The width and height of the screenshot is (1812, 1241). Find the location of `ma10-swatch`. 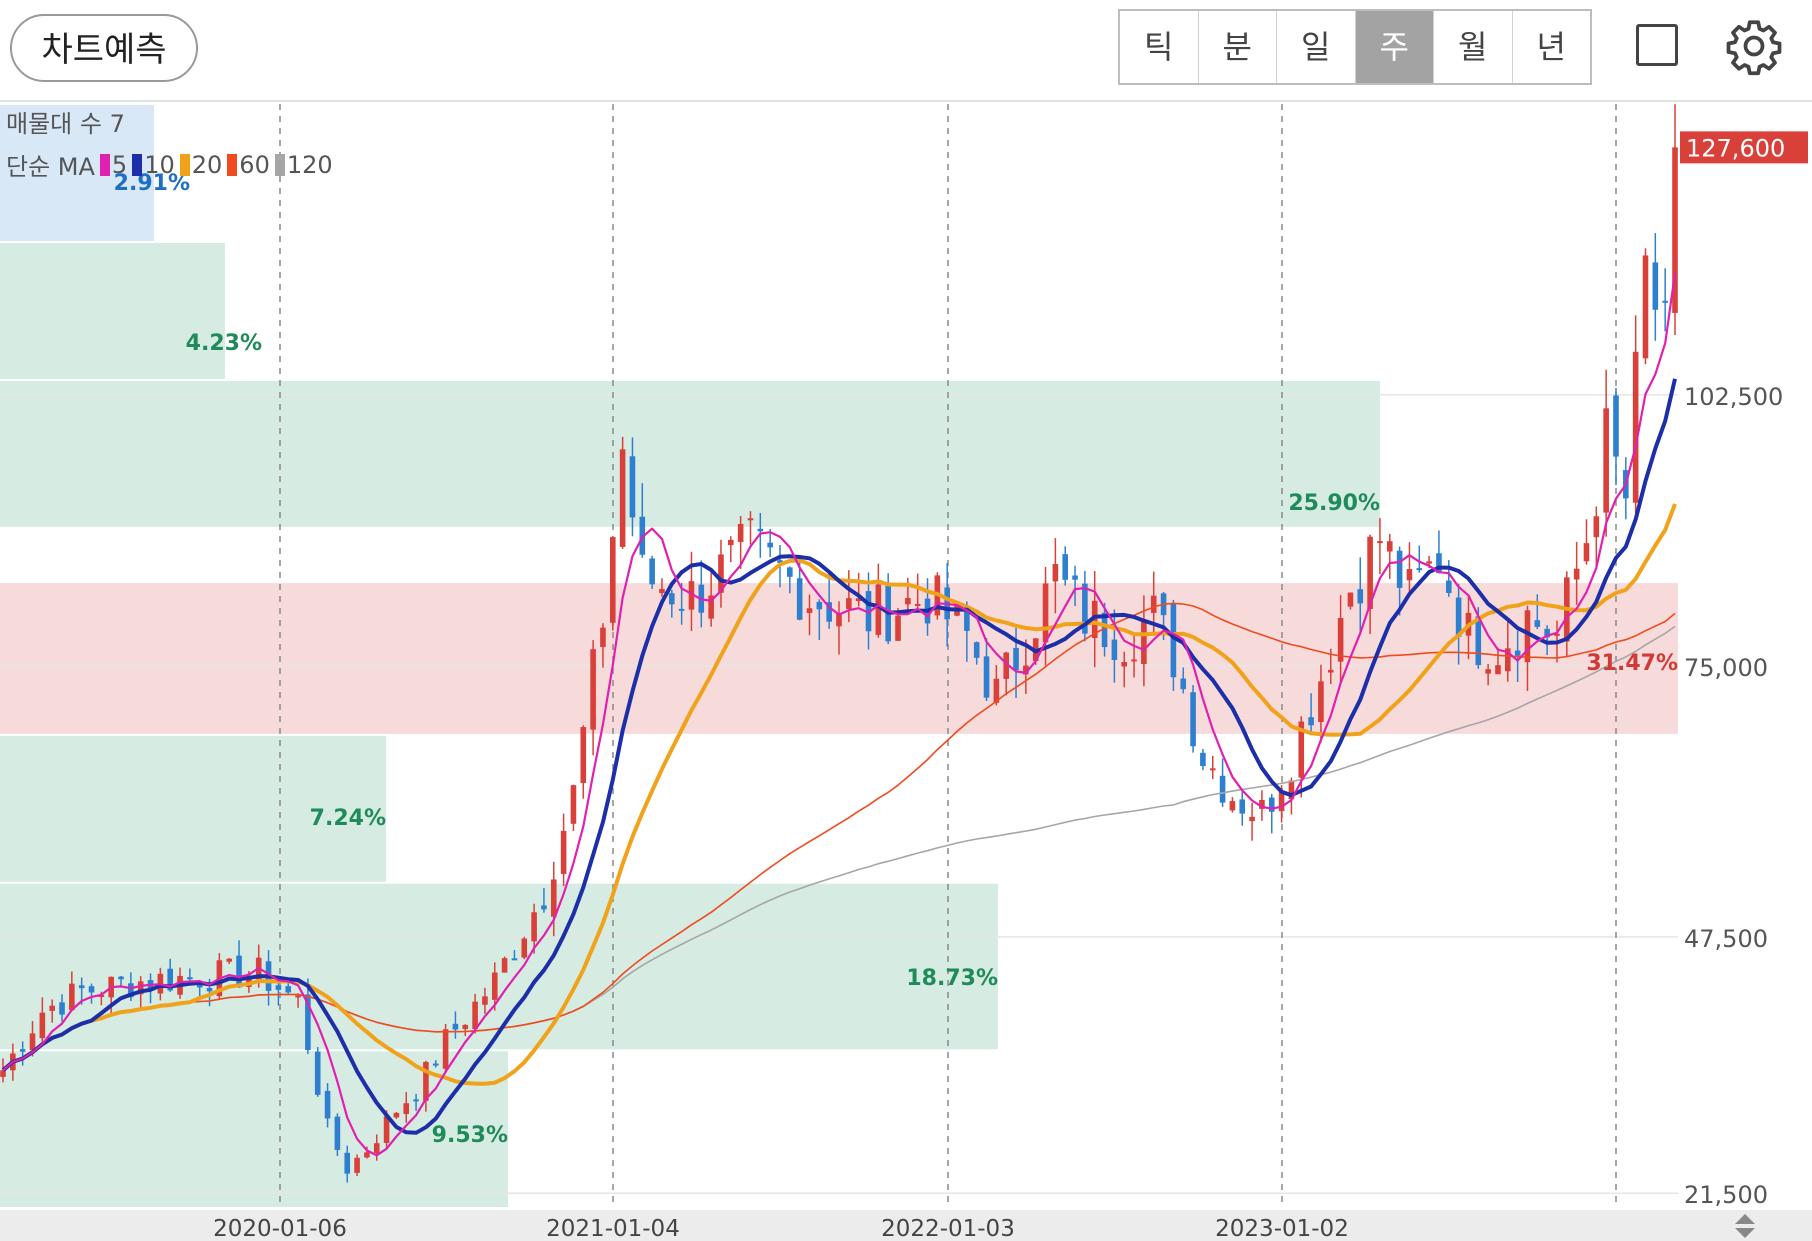

ma10-swatch is located at coordinates (137, 164).